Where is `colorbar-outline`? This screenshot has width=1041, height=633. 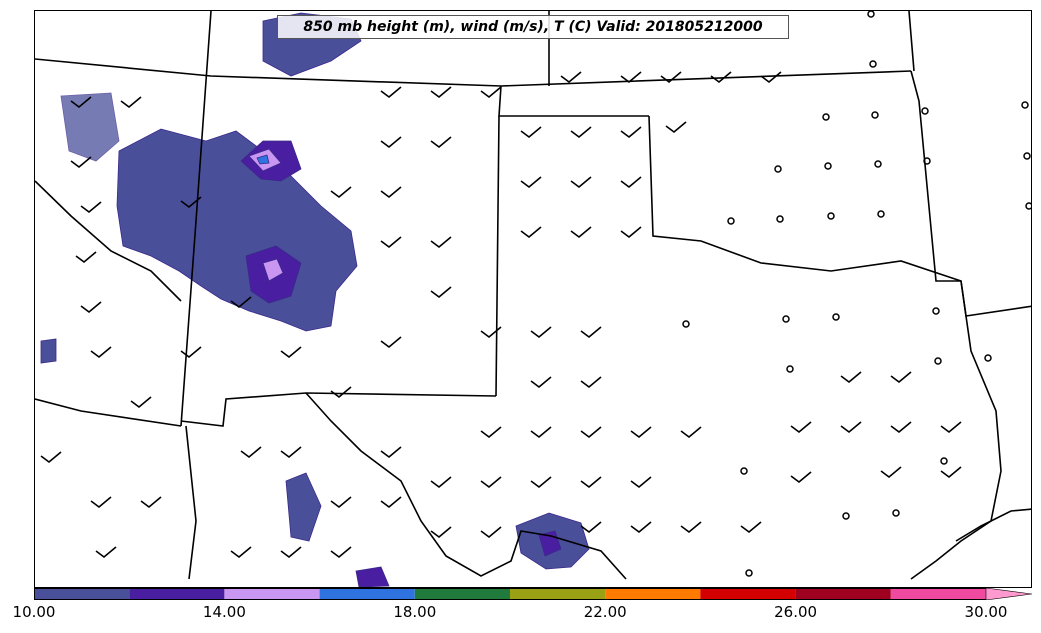
colorbar-outline is located at coordinates (510, 594).